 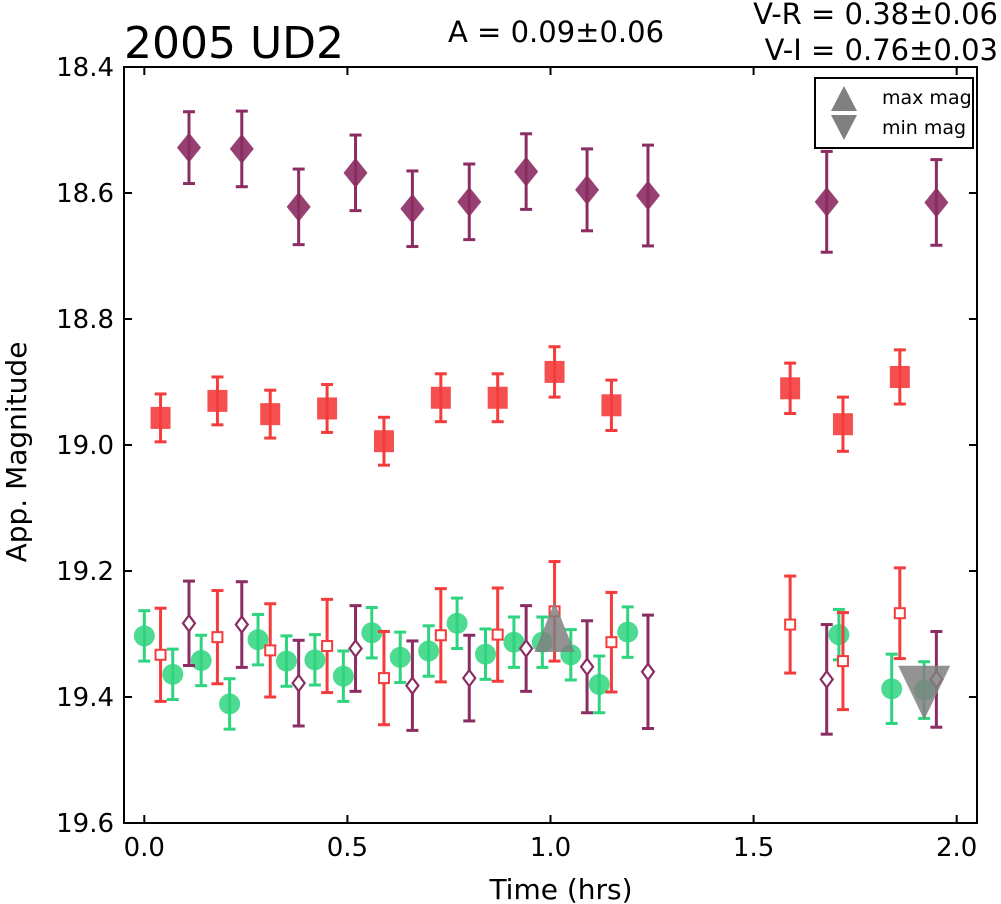 I want to click on color-index-vi: V-I = 0.76±0.03, so click(x=881, y=50).